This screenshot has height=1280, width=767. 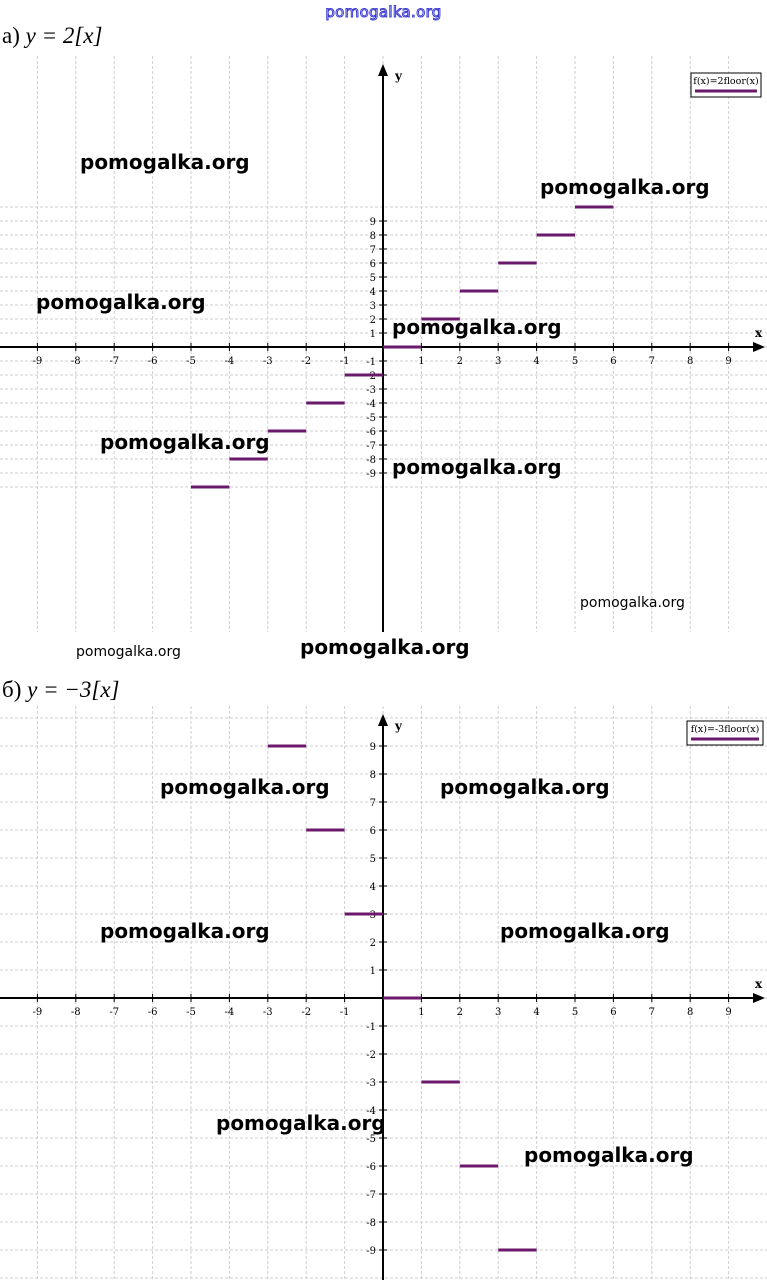 I want to click on x-tick-label: -9, so click(x=38, y=361).